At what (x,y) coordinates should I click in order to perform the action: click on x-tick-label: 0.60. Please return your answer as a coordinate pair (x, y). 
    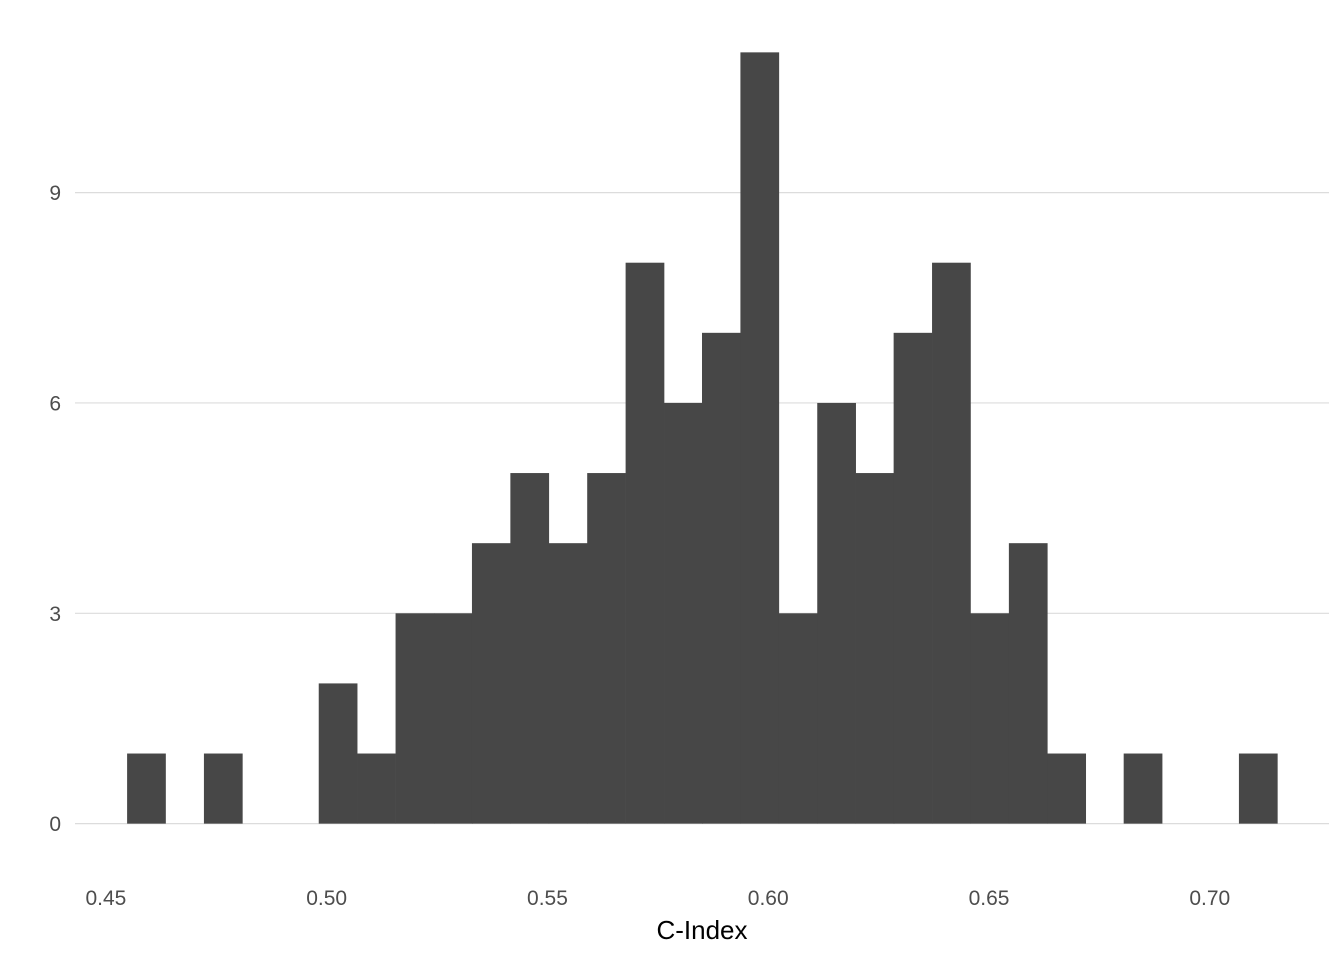
    Looking at the image, I should click on (768, 898).